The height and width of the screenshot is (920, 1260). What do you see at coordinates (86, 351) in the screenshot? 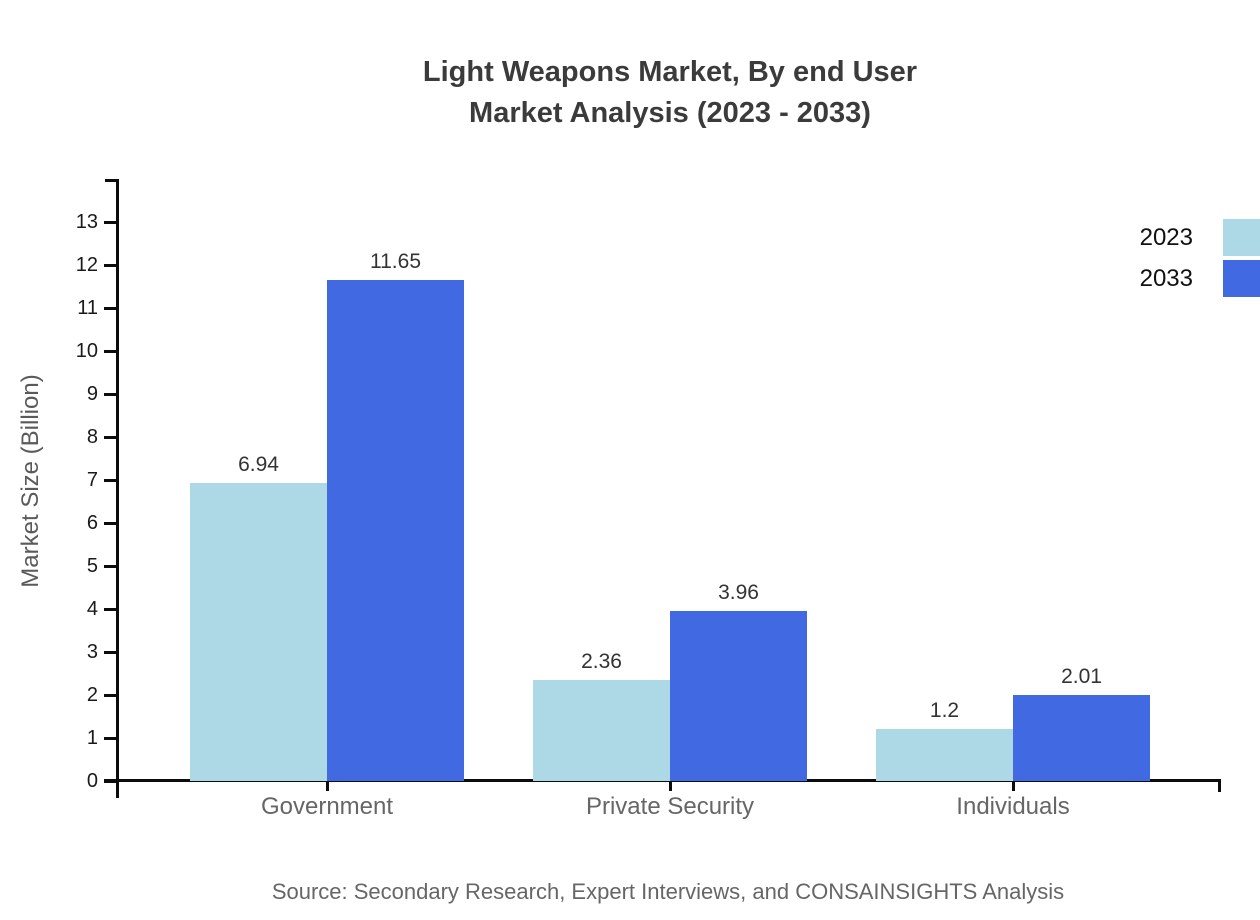
I see `y-tick-label: 10` at bounding box center [86, 351].